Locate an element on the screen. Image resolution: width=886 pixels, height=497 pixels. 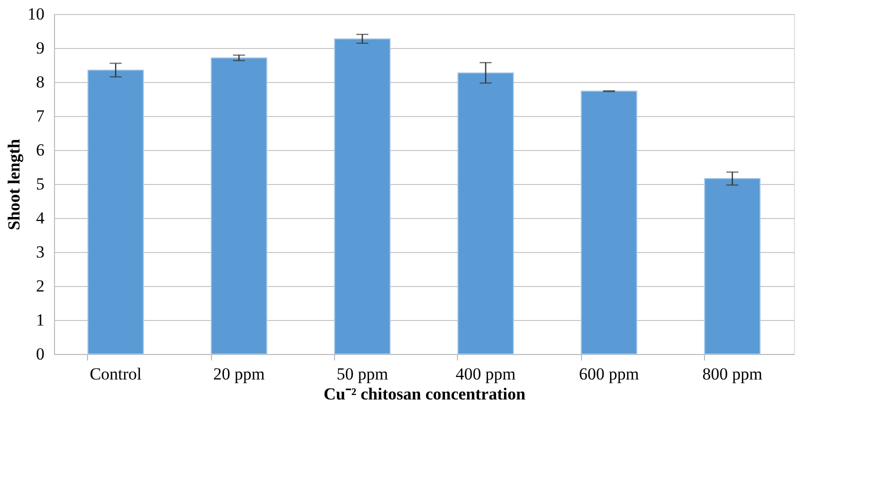
y-tick-label: 7 is located at coordinates (40, 116).